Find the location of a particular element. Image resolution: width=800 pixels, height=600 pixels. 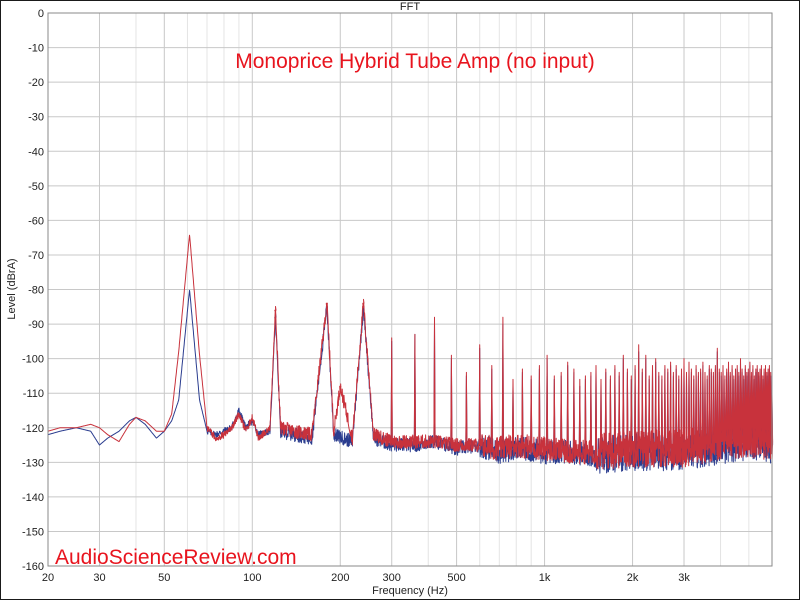

x-tick-label: 20 is located at coordinates (48, 578).